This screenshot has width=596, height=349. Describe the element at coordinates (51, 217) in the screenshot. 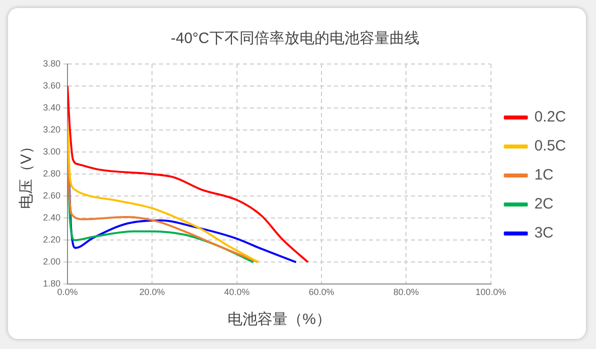

I see `y-tick-label: 2.40` at that location.